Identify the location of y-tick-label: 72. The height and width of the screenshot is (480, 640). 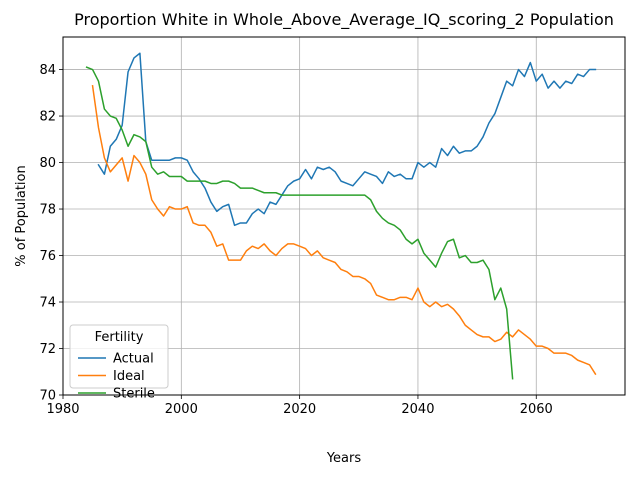
(47, 349).